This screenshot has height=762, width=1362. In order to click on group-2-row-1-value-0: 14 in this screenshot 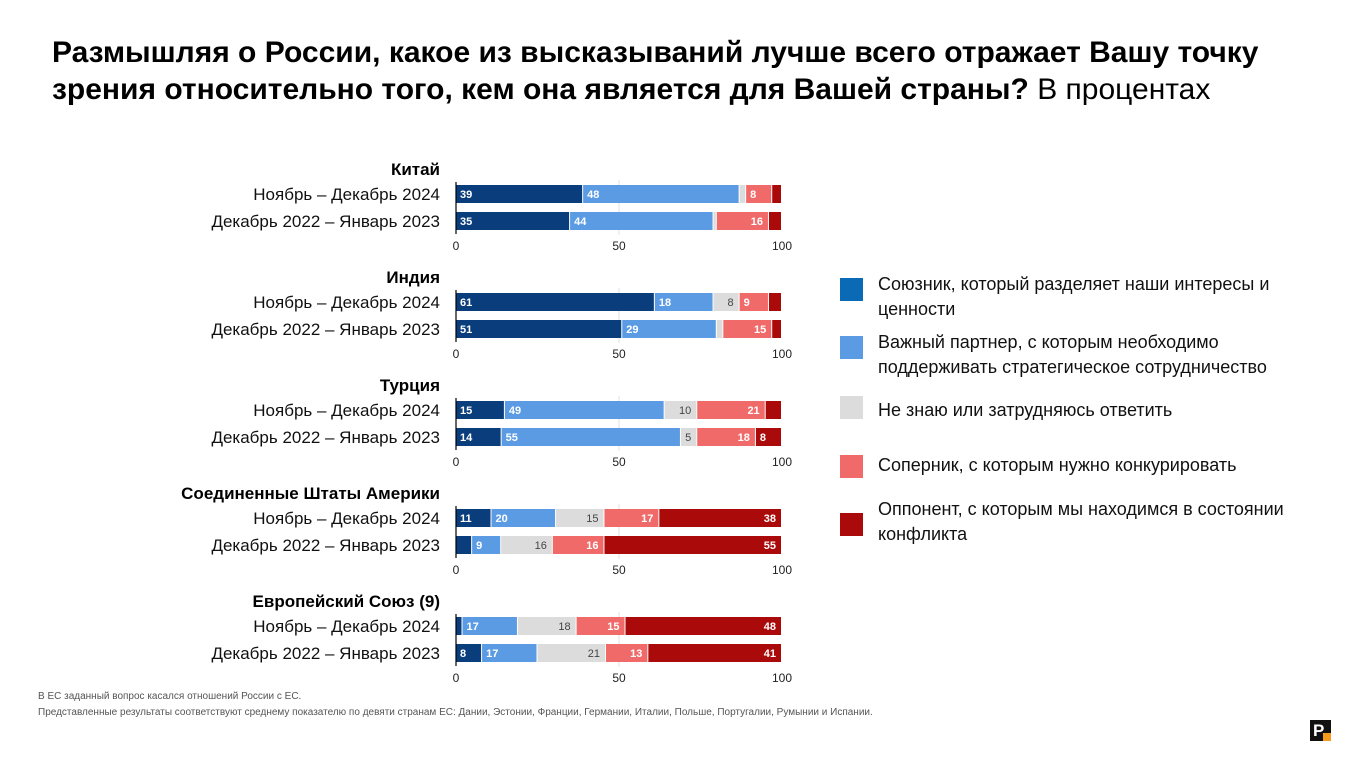, I will do `click(466, 438)`.